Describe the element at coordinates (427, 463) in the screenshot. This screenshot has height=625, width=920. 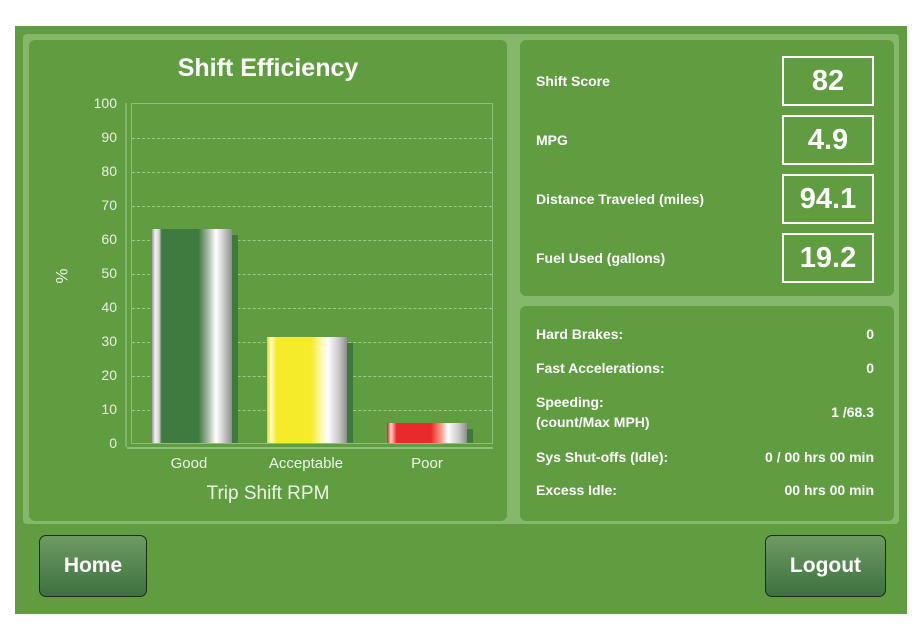
I see `x-category: Poor` at that location.